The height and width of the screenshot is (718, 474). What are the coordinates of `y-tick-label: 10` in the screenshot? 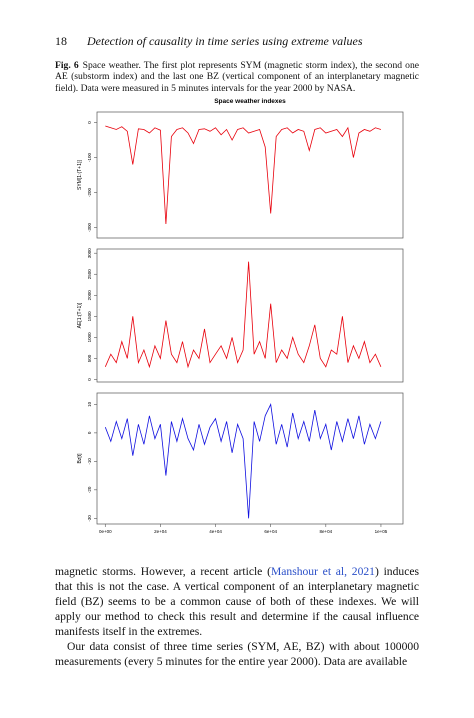 It's located at (89, 404).